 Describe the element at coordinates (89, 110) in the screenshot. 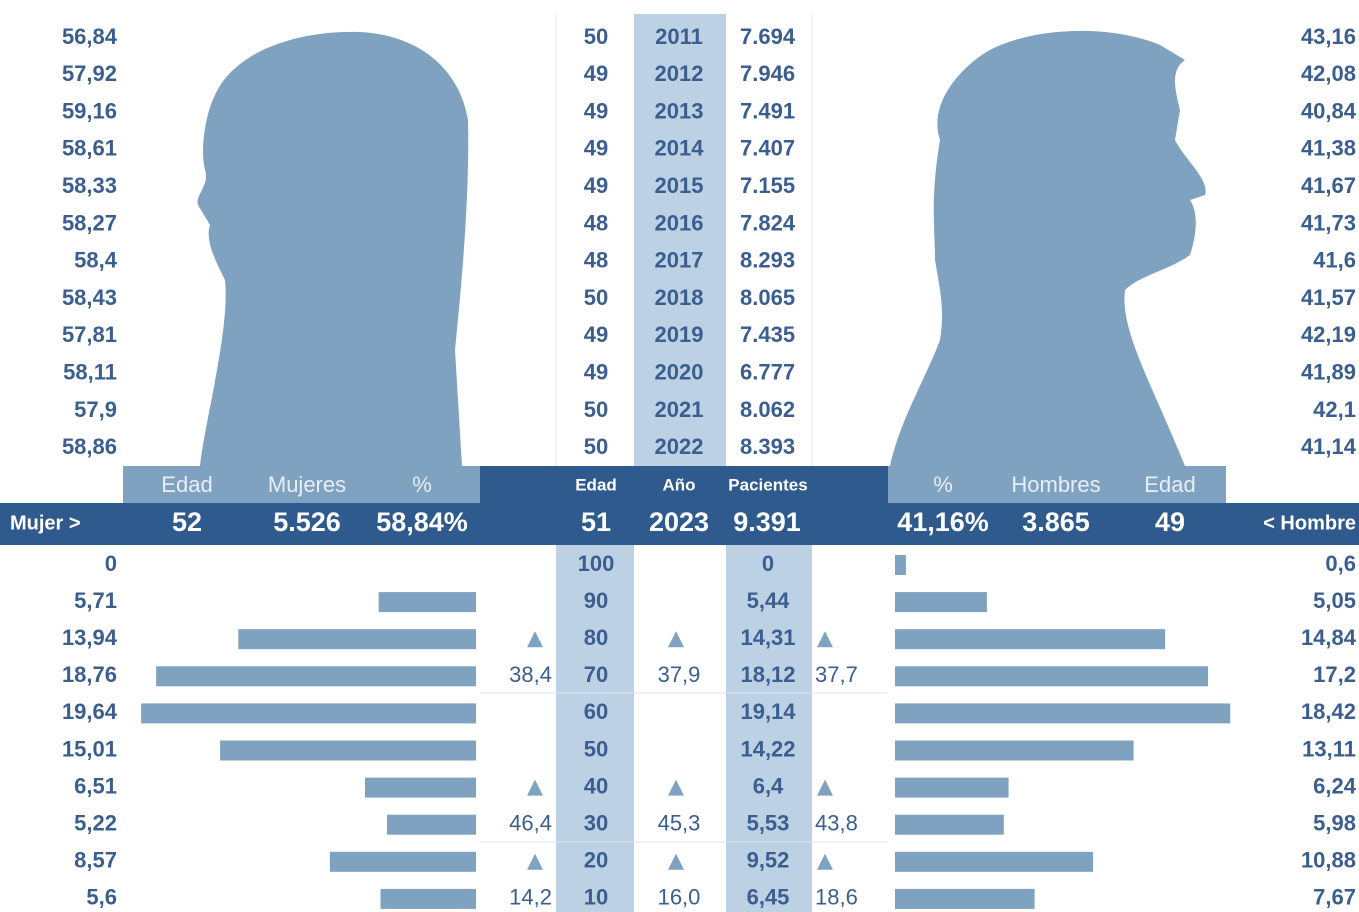

I see `women-pct: 59,16` at that location.